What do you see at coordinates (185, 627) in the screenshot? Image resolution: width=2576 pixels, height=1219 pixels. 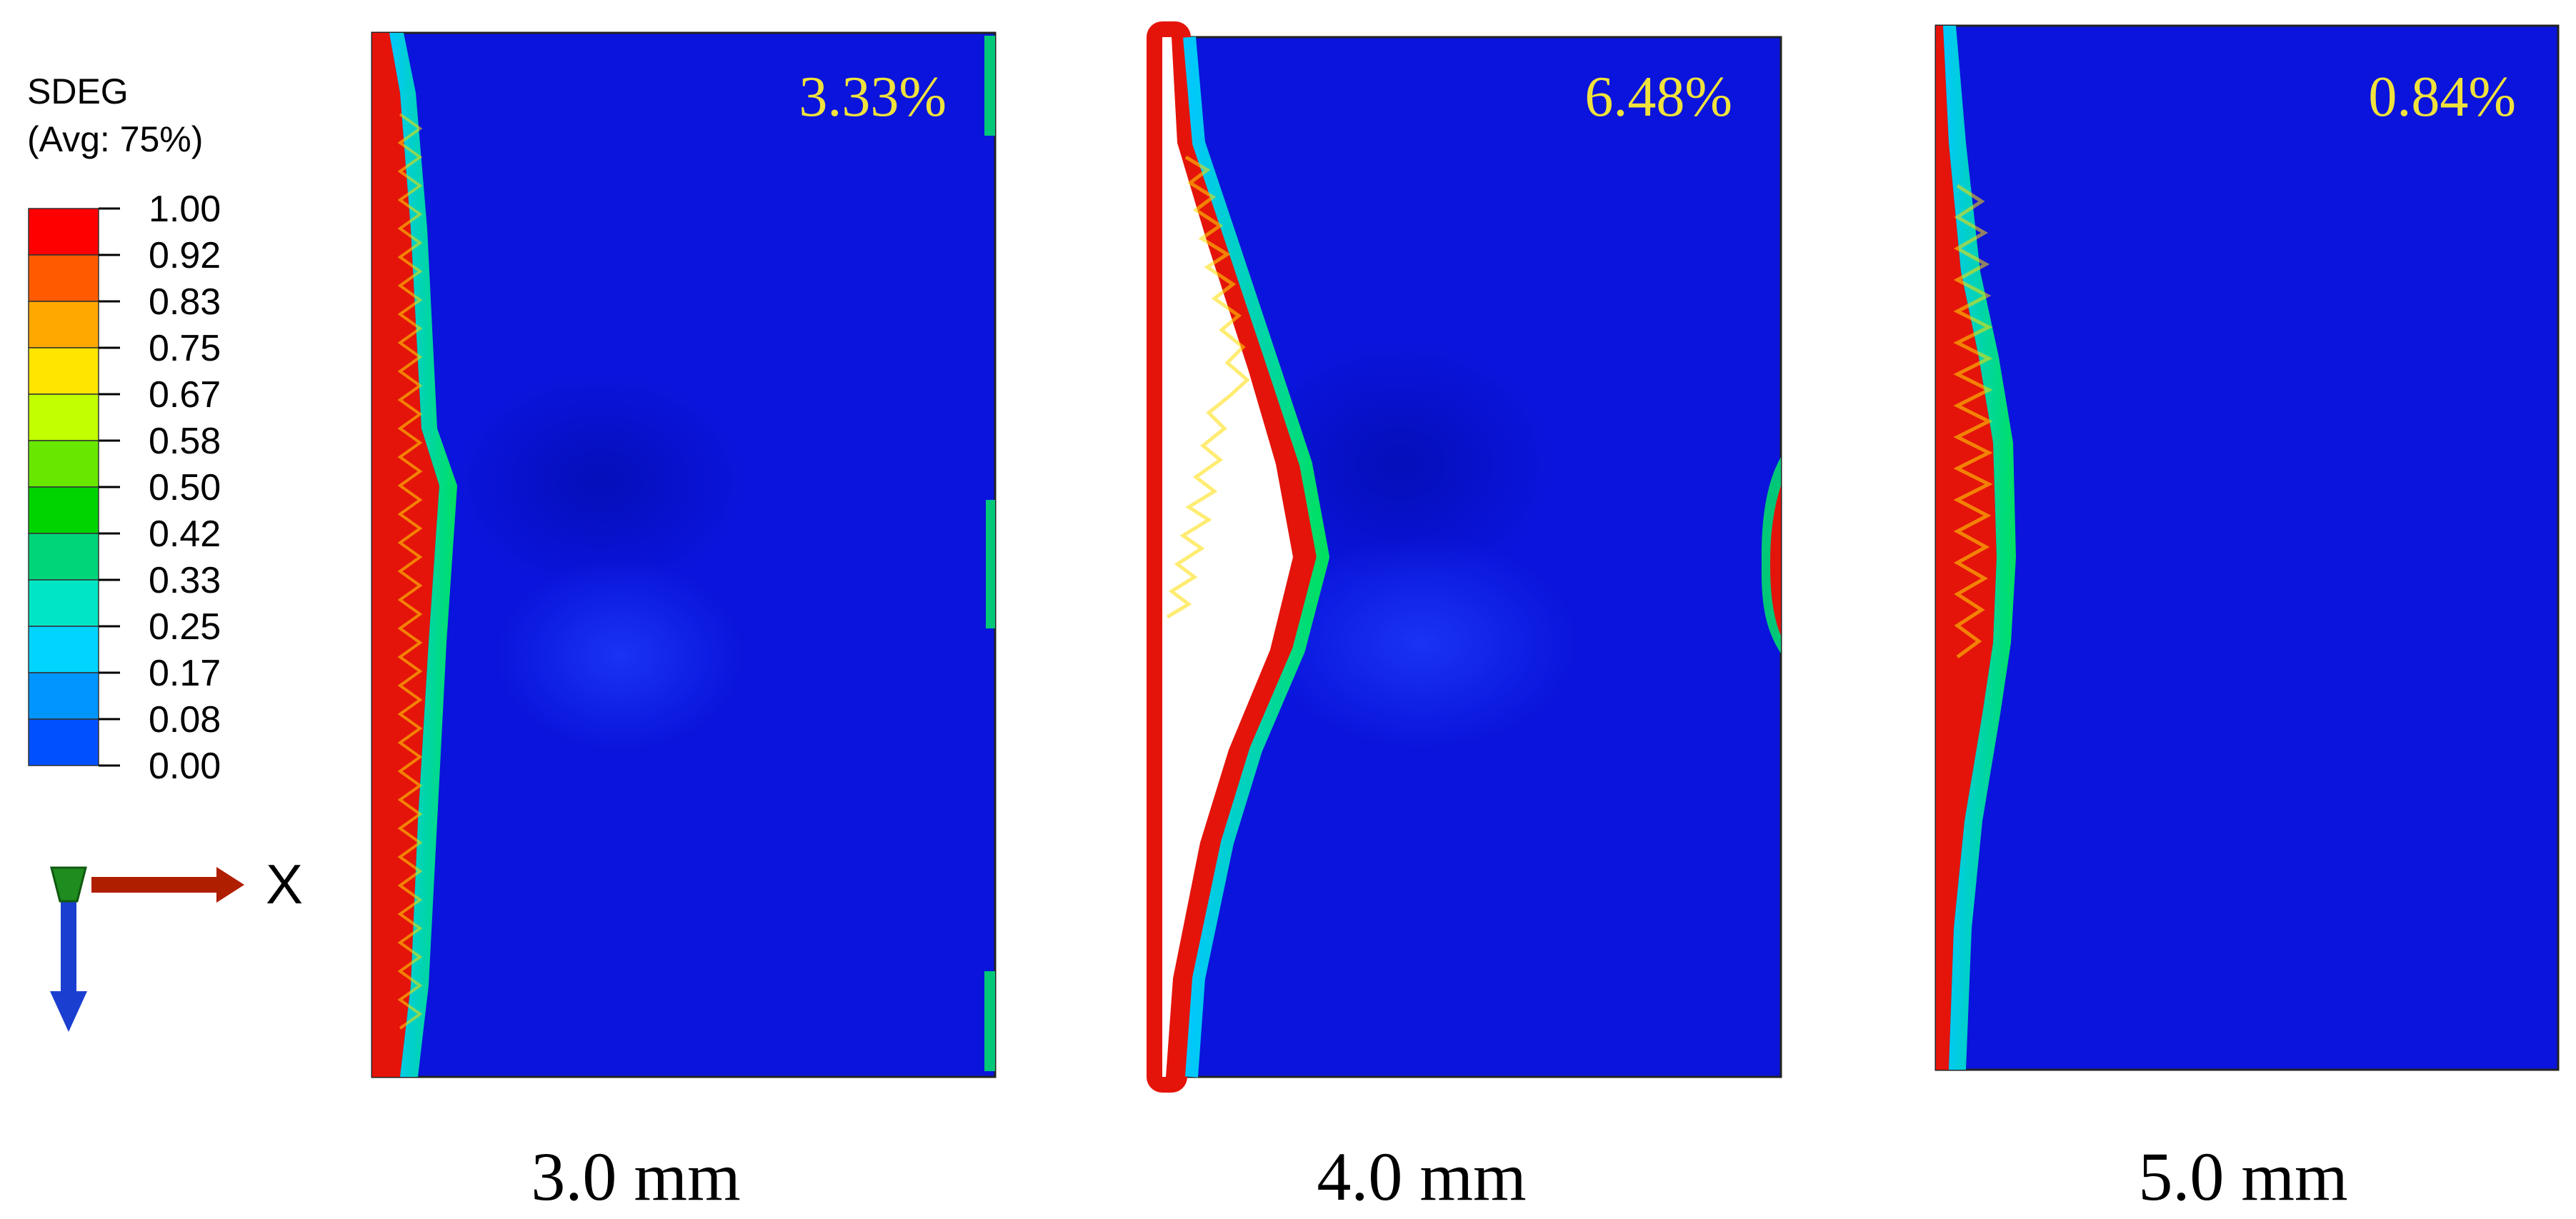 I see `legend-tick-label: 0.25` at bounding box center [185, 627].